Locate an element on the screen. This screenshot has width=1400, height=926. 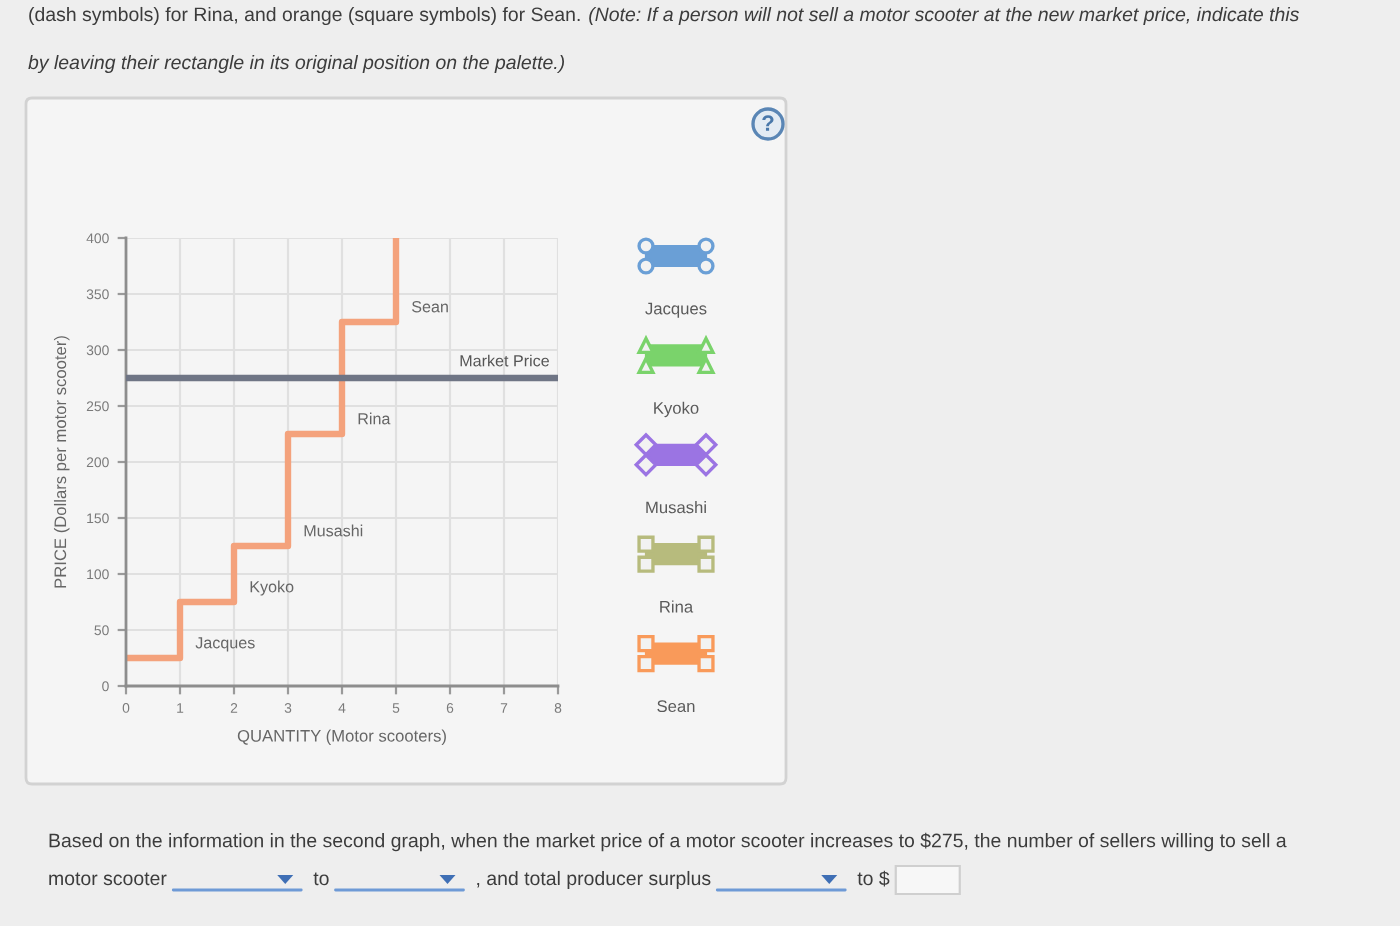
text: to is located at coordinates (321, 879).